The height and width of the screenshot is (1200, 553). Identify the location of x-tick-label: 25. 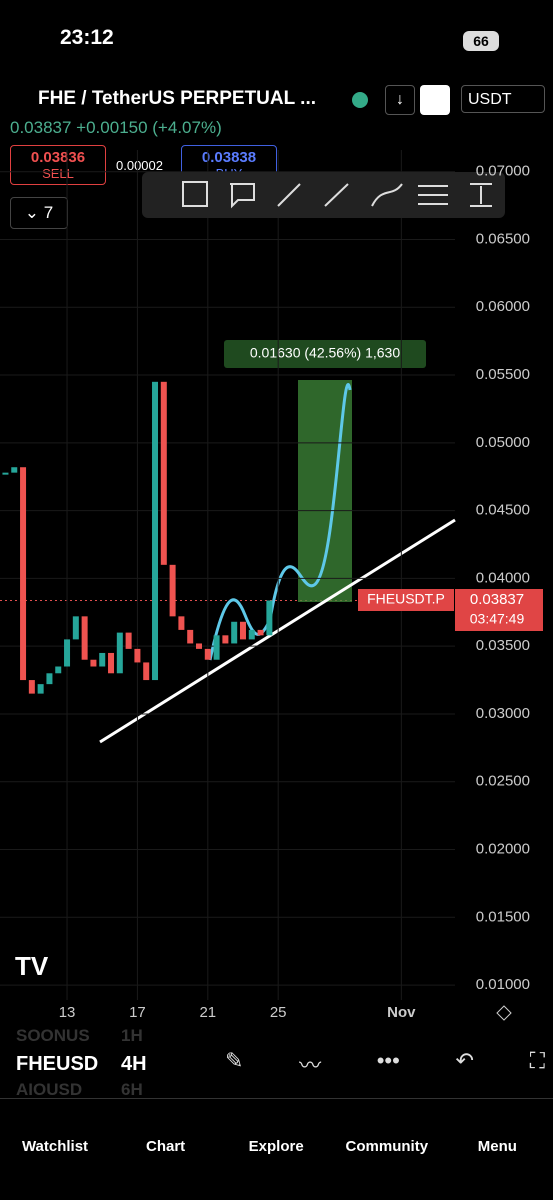
(278, 1012).